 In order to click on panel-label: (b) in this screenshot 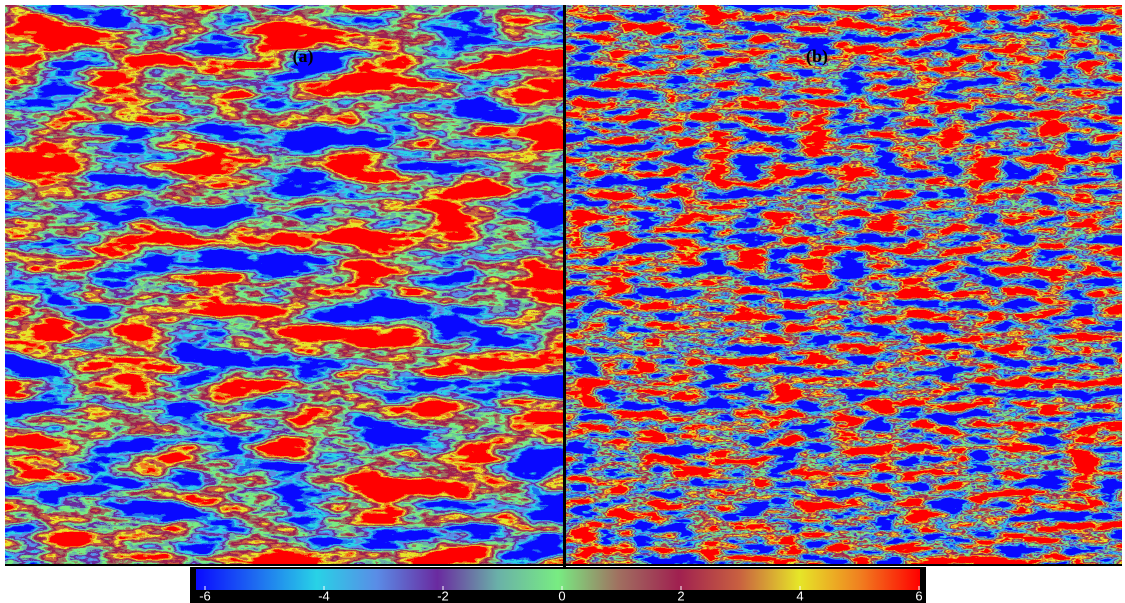, I will do `click(817, 56)`.